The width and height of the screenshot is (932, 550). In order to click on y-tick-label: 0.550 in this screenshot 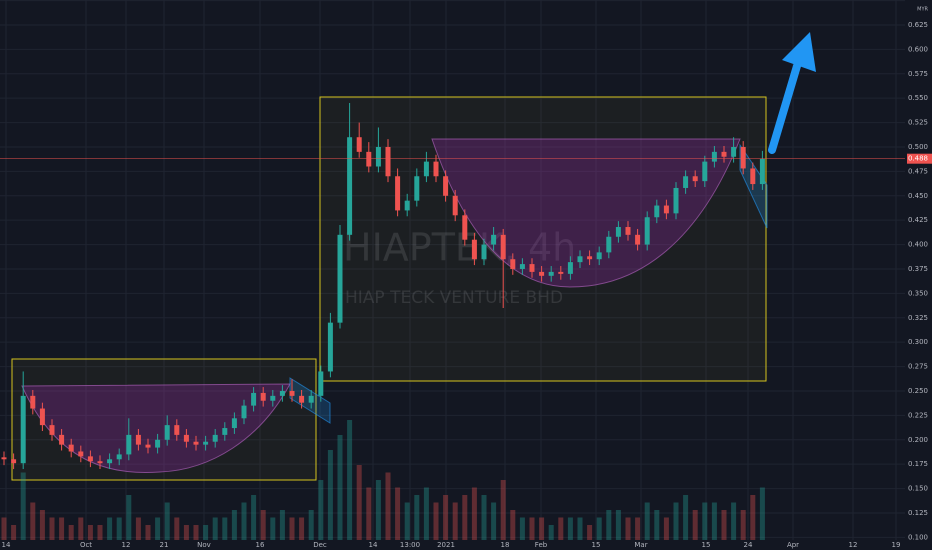, I will do `click(918, 98)`.